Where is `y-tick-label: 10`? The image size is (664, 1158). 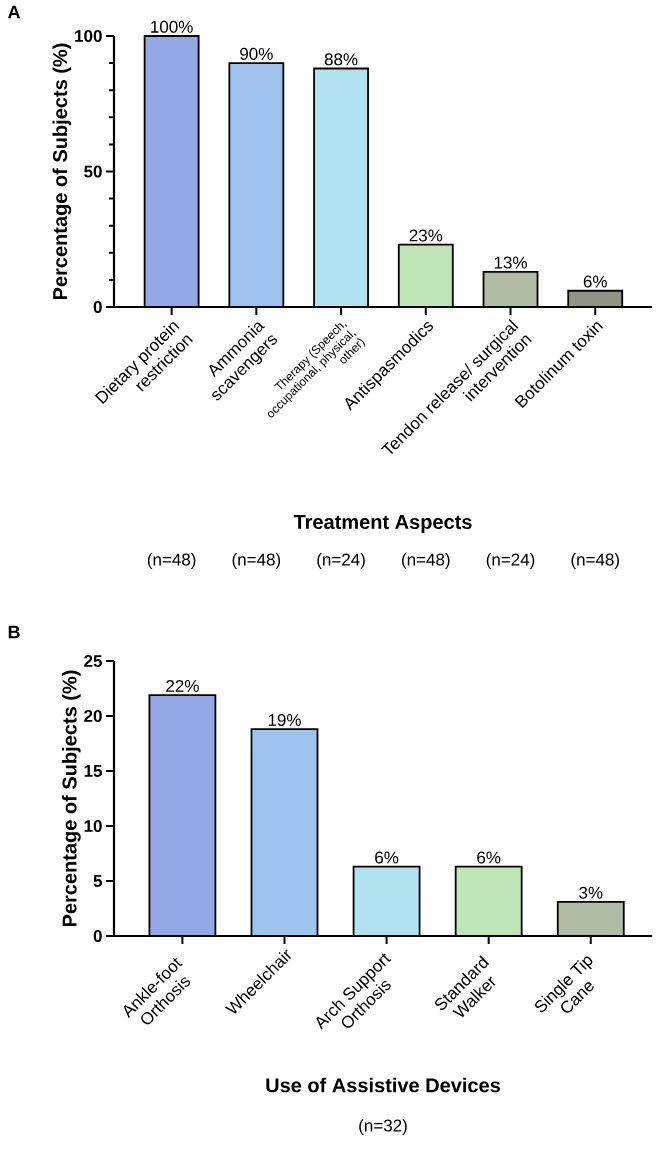
y-tick-label: 10 is located at coordinates (93, 826).